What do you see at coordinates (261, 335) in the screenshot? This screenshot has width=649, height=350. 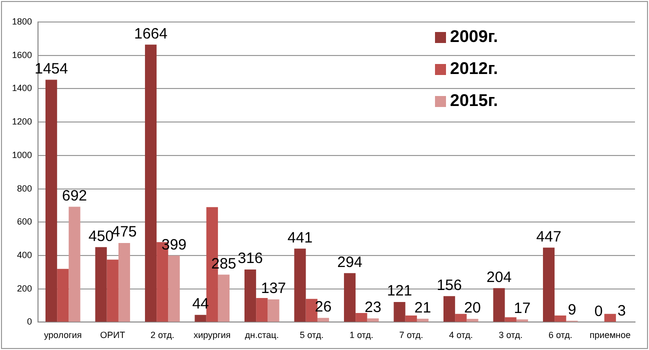 I see `x-tick-label: дн.стац.` at bounding box center [261, 335].